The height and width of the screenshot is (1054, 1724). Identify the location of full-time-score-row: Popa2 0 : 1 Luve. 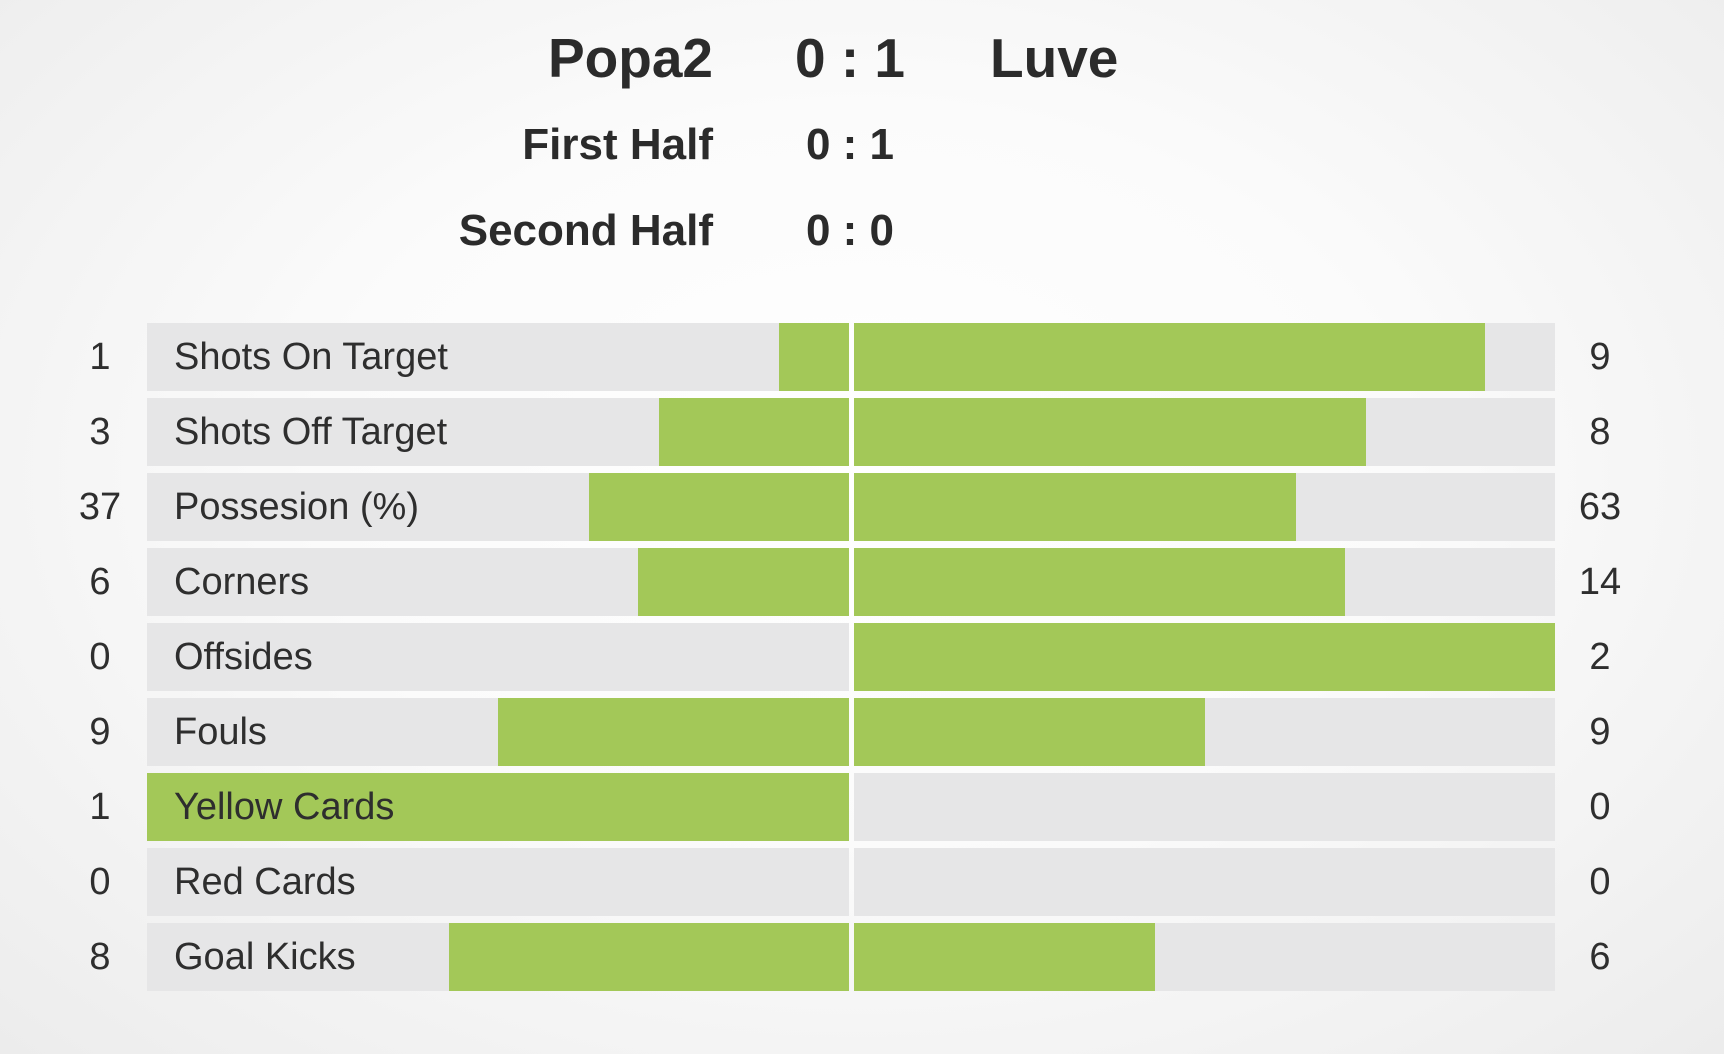
(862, 62).